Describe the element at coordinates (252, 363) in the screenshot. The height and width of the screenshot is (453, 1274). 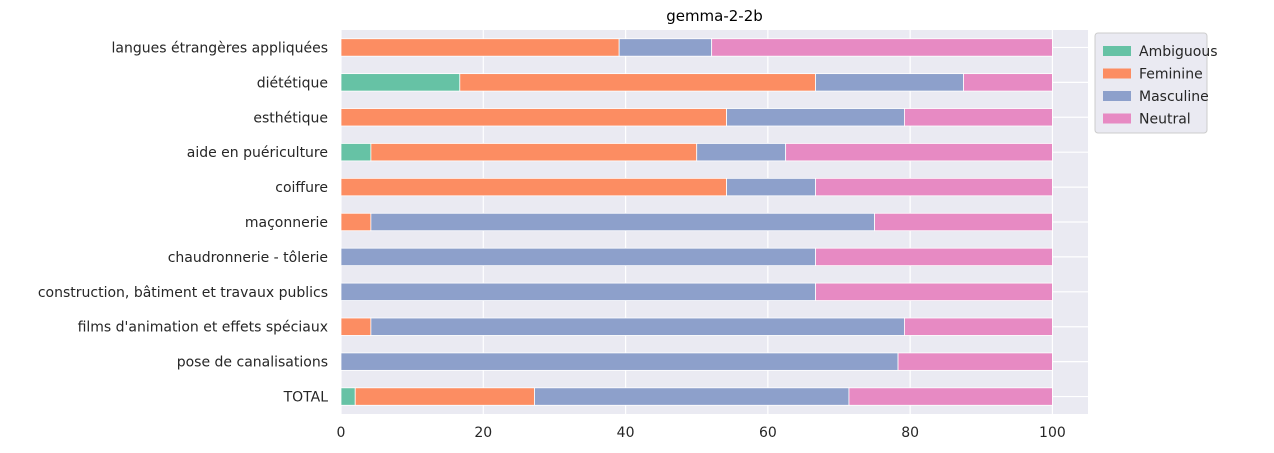
I see `y-tick-label: pose de canalisations` at that location.